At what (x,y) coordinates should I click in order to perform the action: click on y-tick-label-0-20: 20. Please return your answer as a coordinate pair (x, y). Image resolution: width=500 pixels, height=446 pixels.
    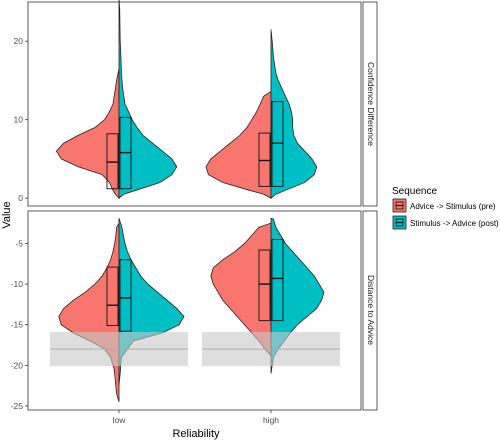
    Looking at the image, I should click on (19, 41).